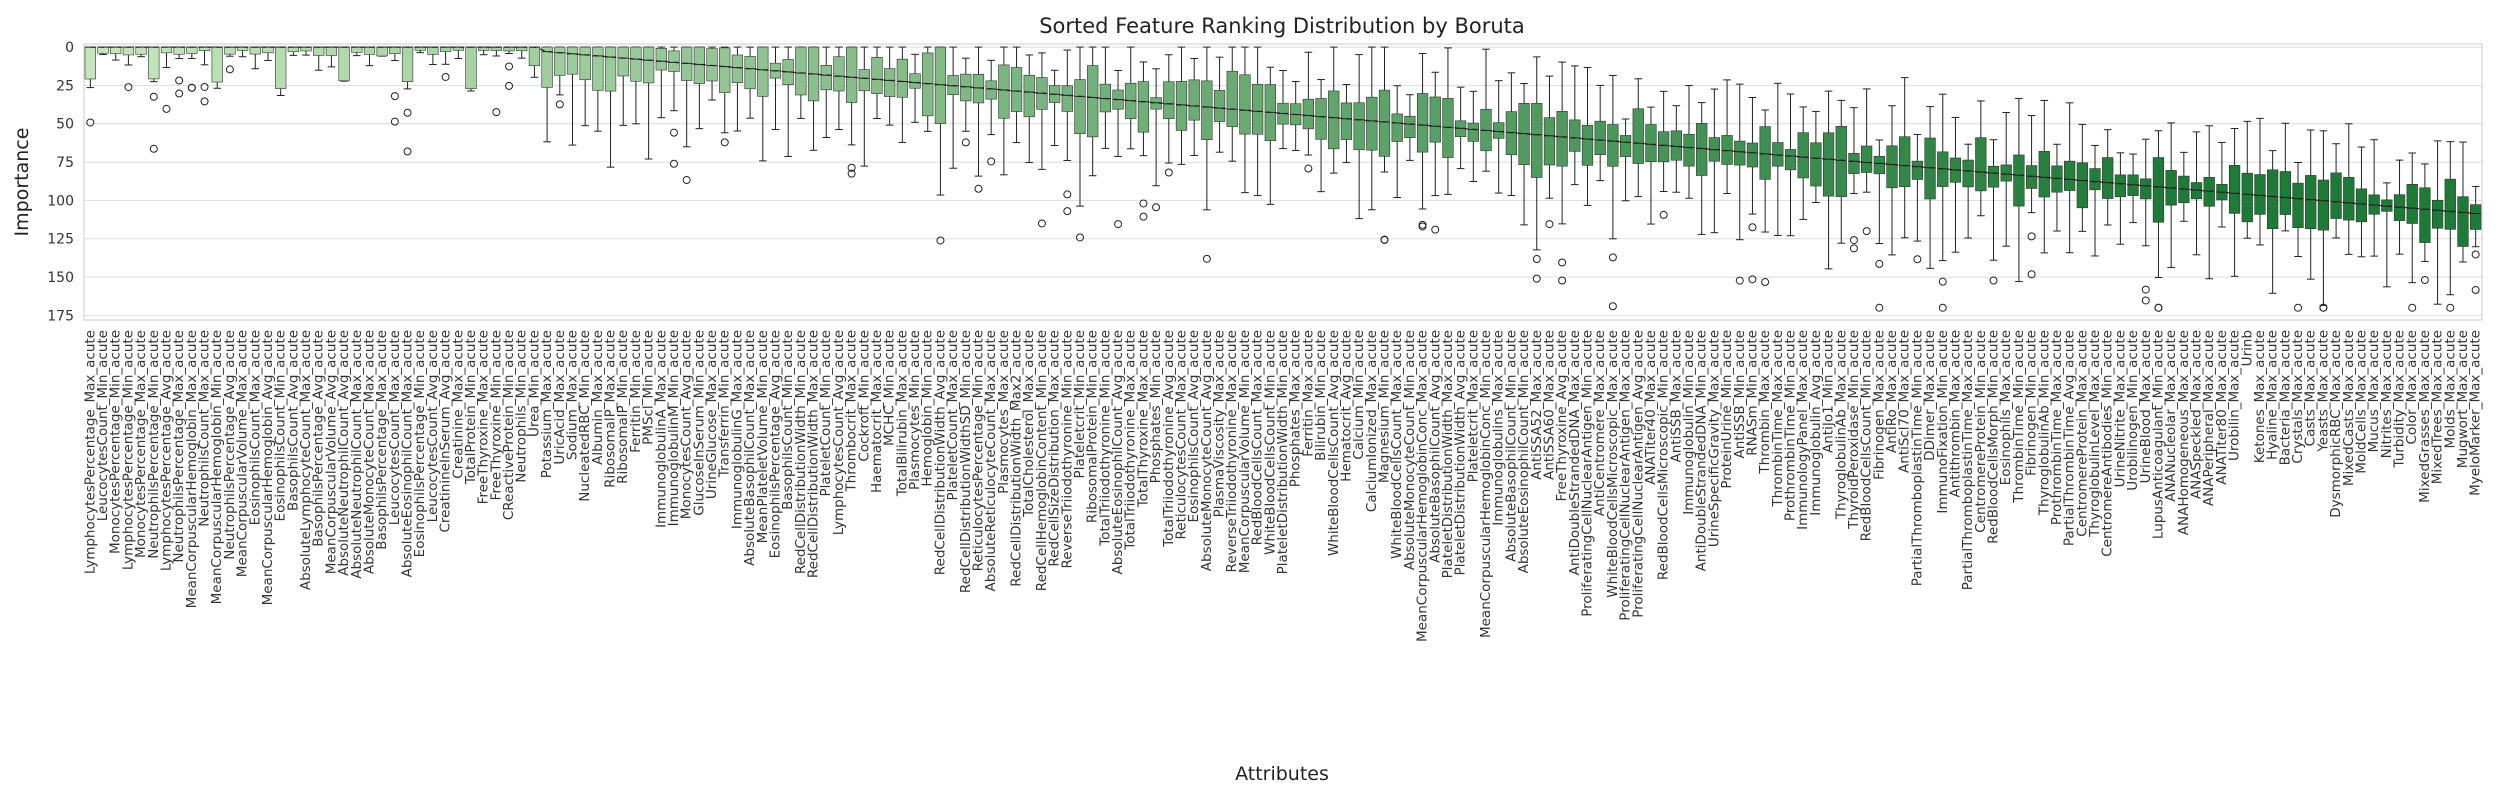 The image size is (2500, 804). I want to click on x-tick-label: CentromereProtein_Max_acute, so click(2082, 433).